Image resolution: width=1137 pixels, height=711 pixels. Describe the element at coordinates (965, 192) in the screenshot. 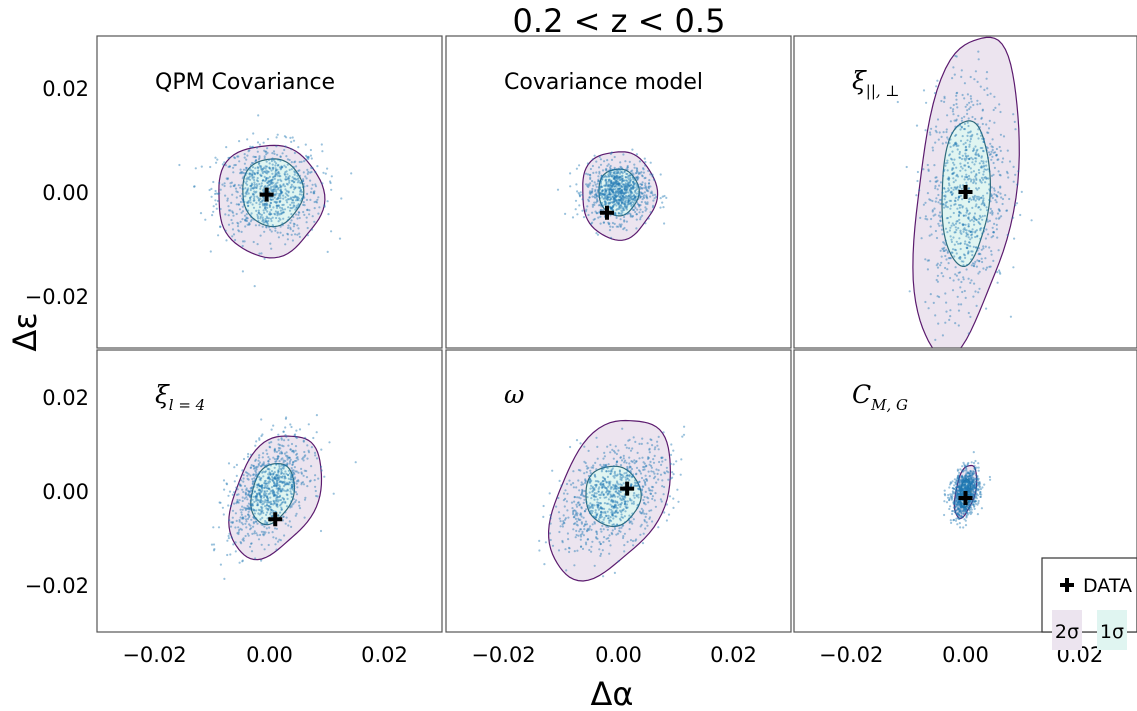

I see `data-marker` at that location.